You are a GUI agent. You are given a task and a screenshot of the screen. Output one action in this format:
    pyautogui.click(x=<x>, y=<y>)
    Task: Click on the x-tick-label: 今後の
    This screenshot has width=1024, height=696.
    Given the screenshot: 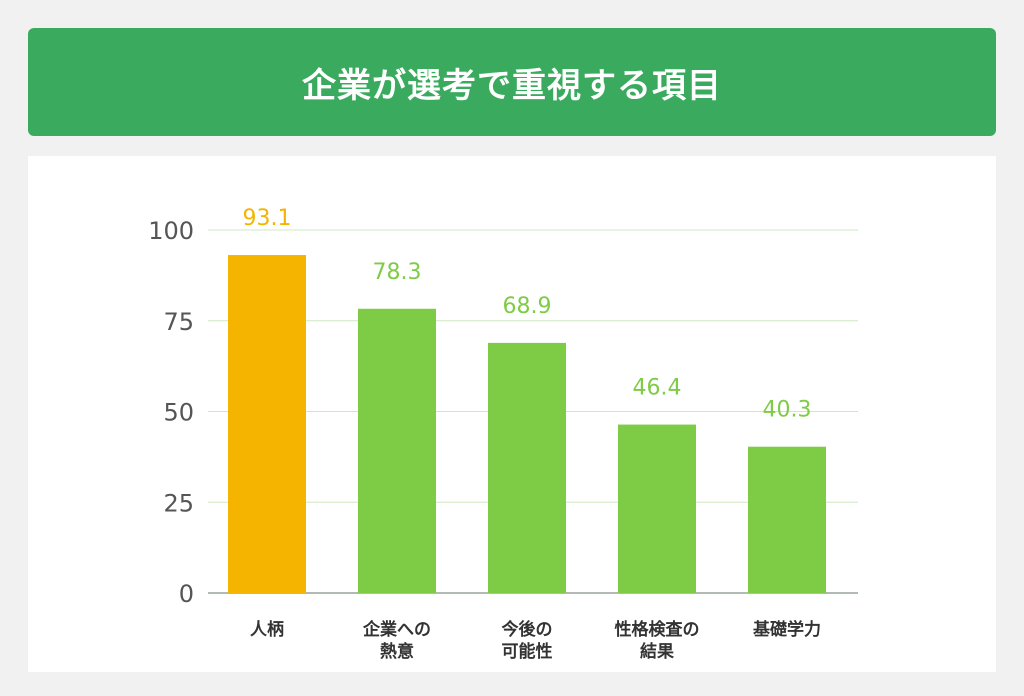 What is the action you would take?
    pyautogui.click(x=527, y=629)
    